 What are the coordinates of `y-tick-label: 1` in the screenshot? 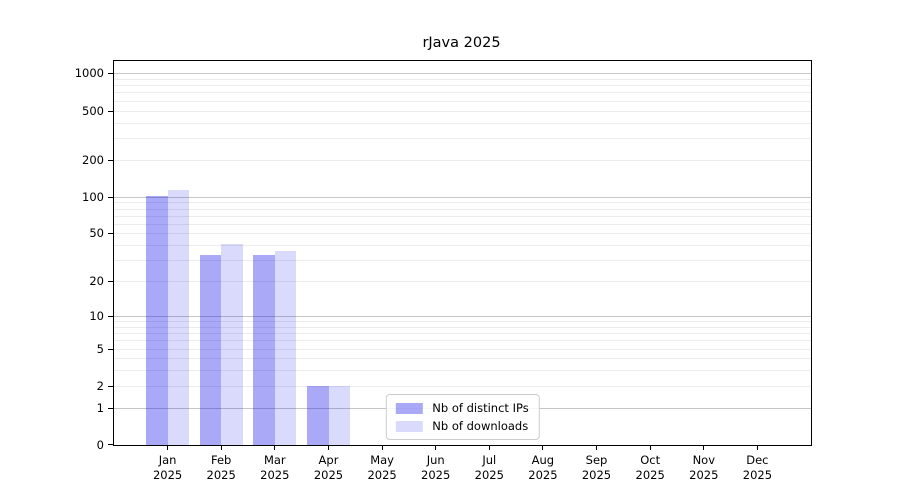 It's located at (100, 407).